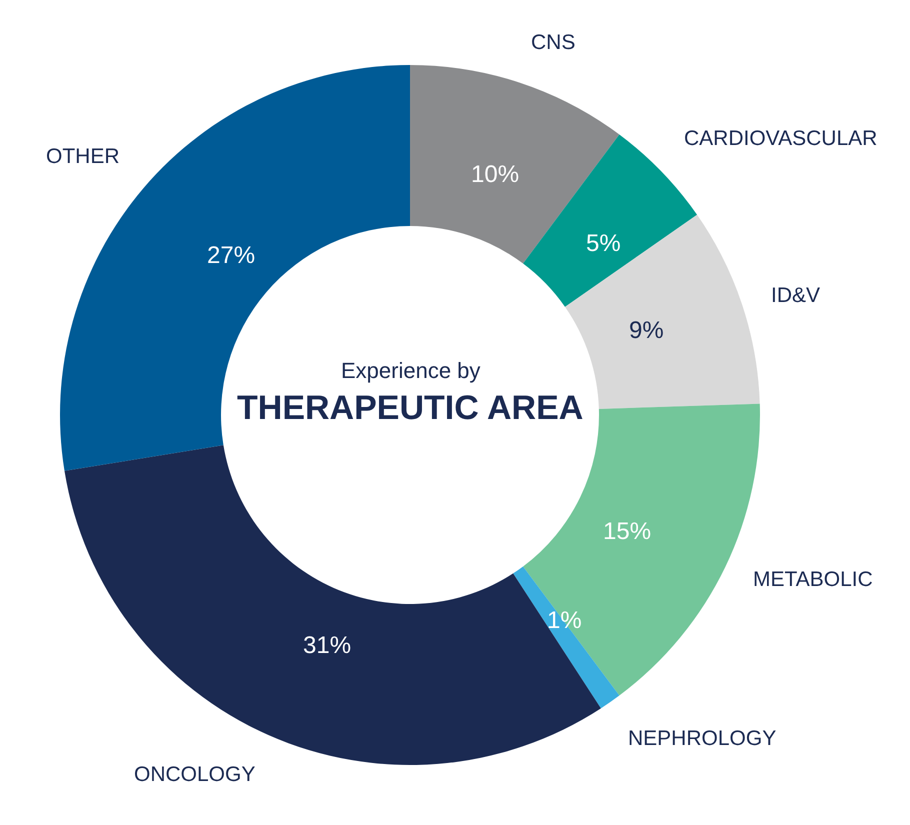  I want to click on slice-label: METABOLIC, so click(813, 579).